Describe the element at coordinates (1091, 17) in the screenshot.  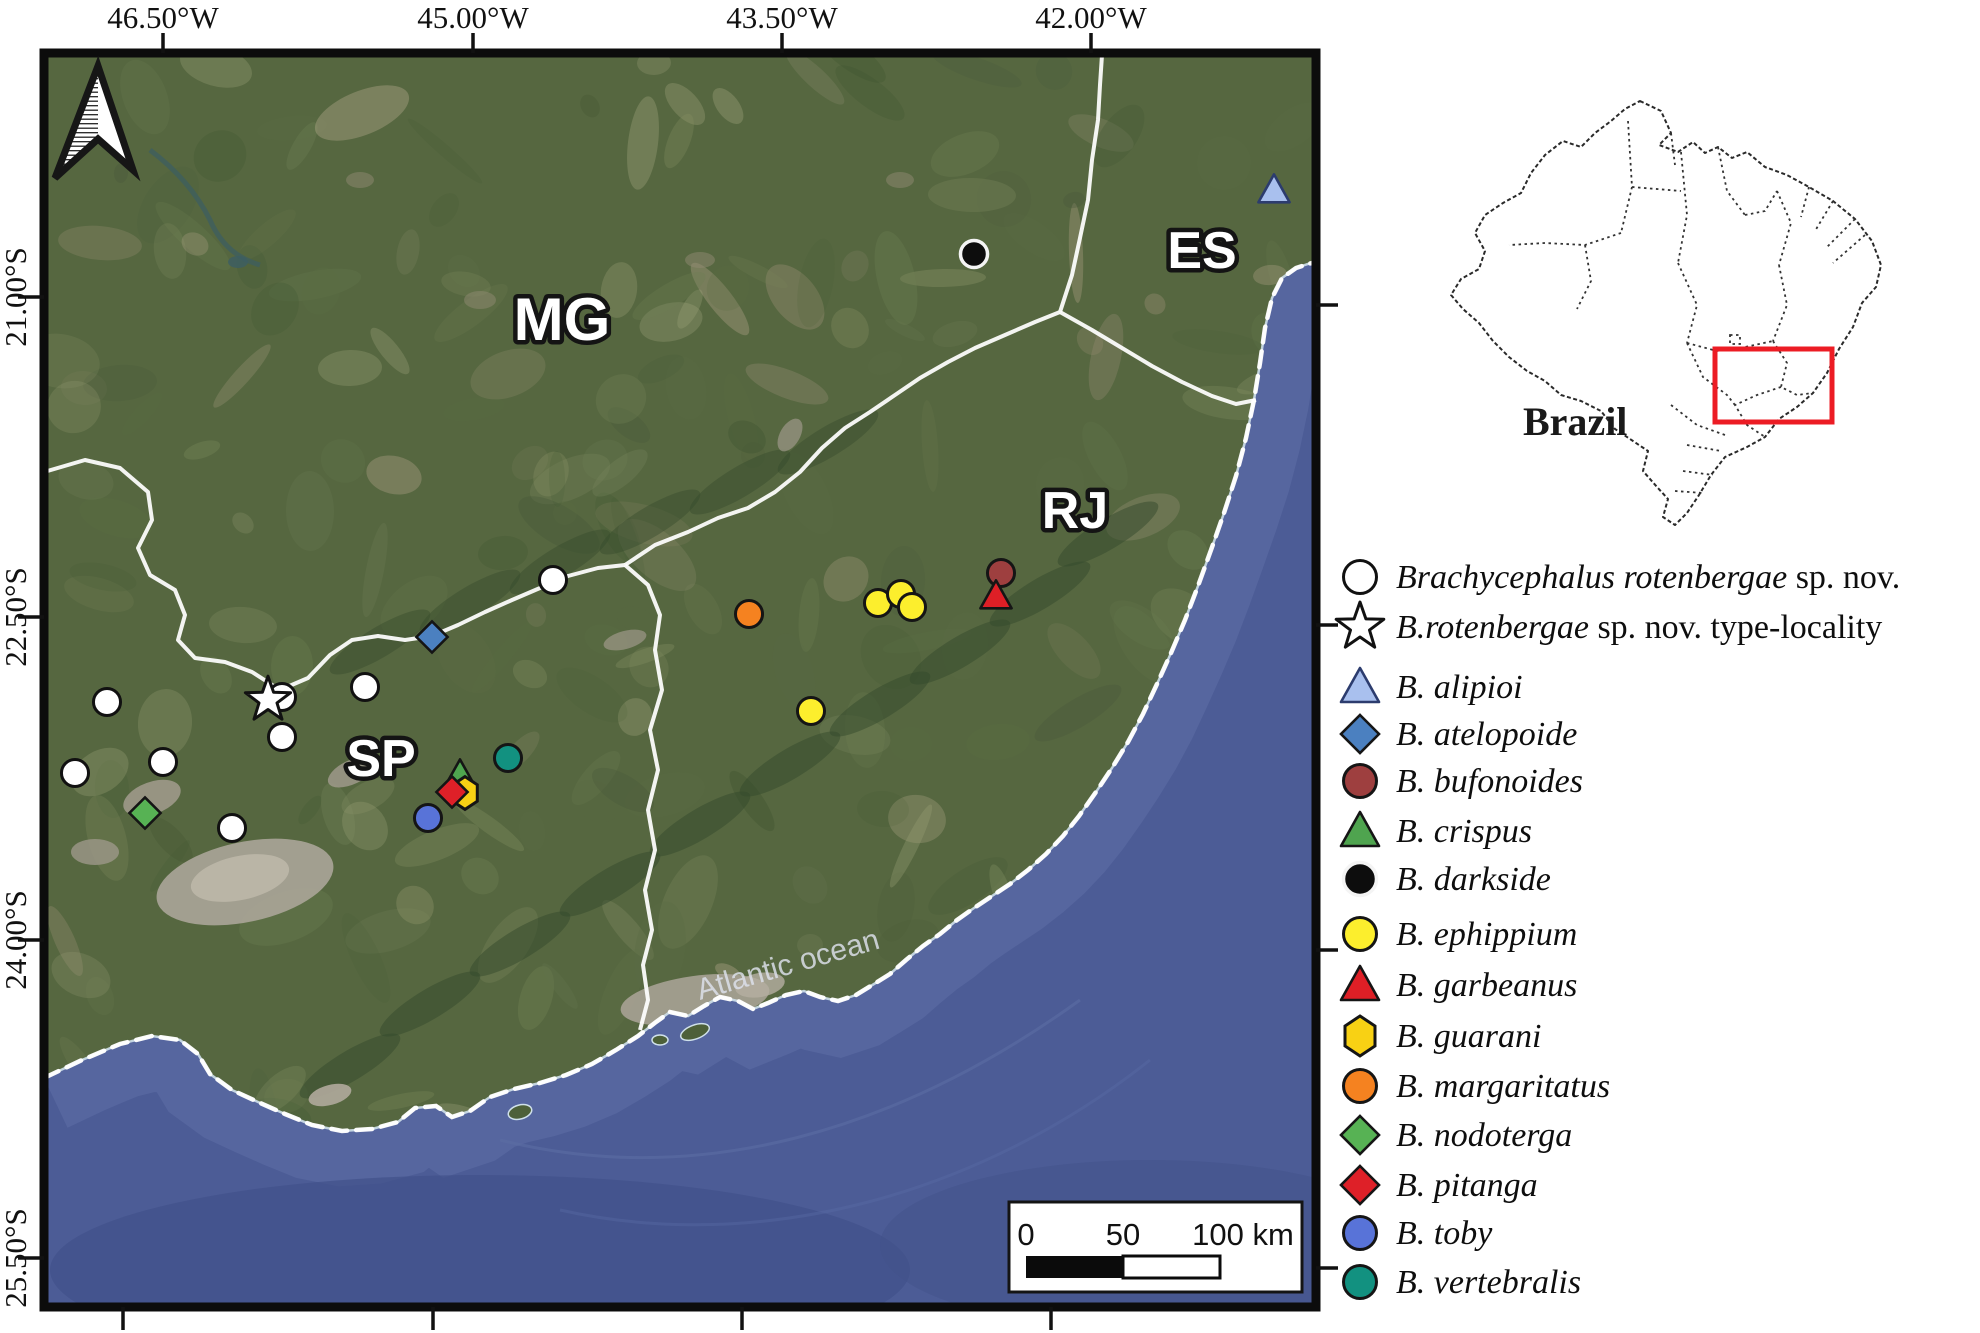
I see `axis-label-top: 42.00°W` at that location.